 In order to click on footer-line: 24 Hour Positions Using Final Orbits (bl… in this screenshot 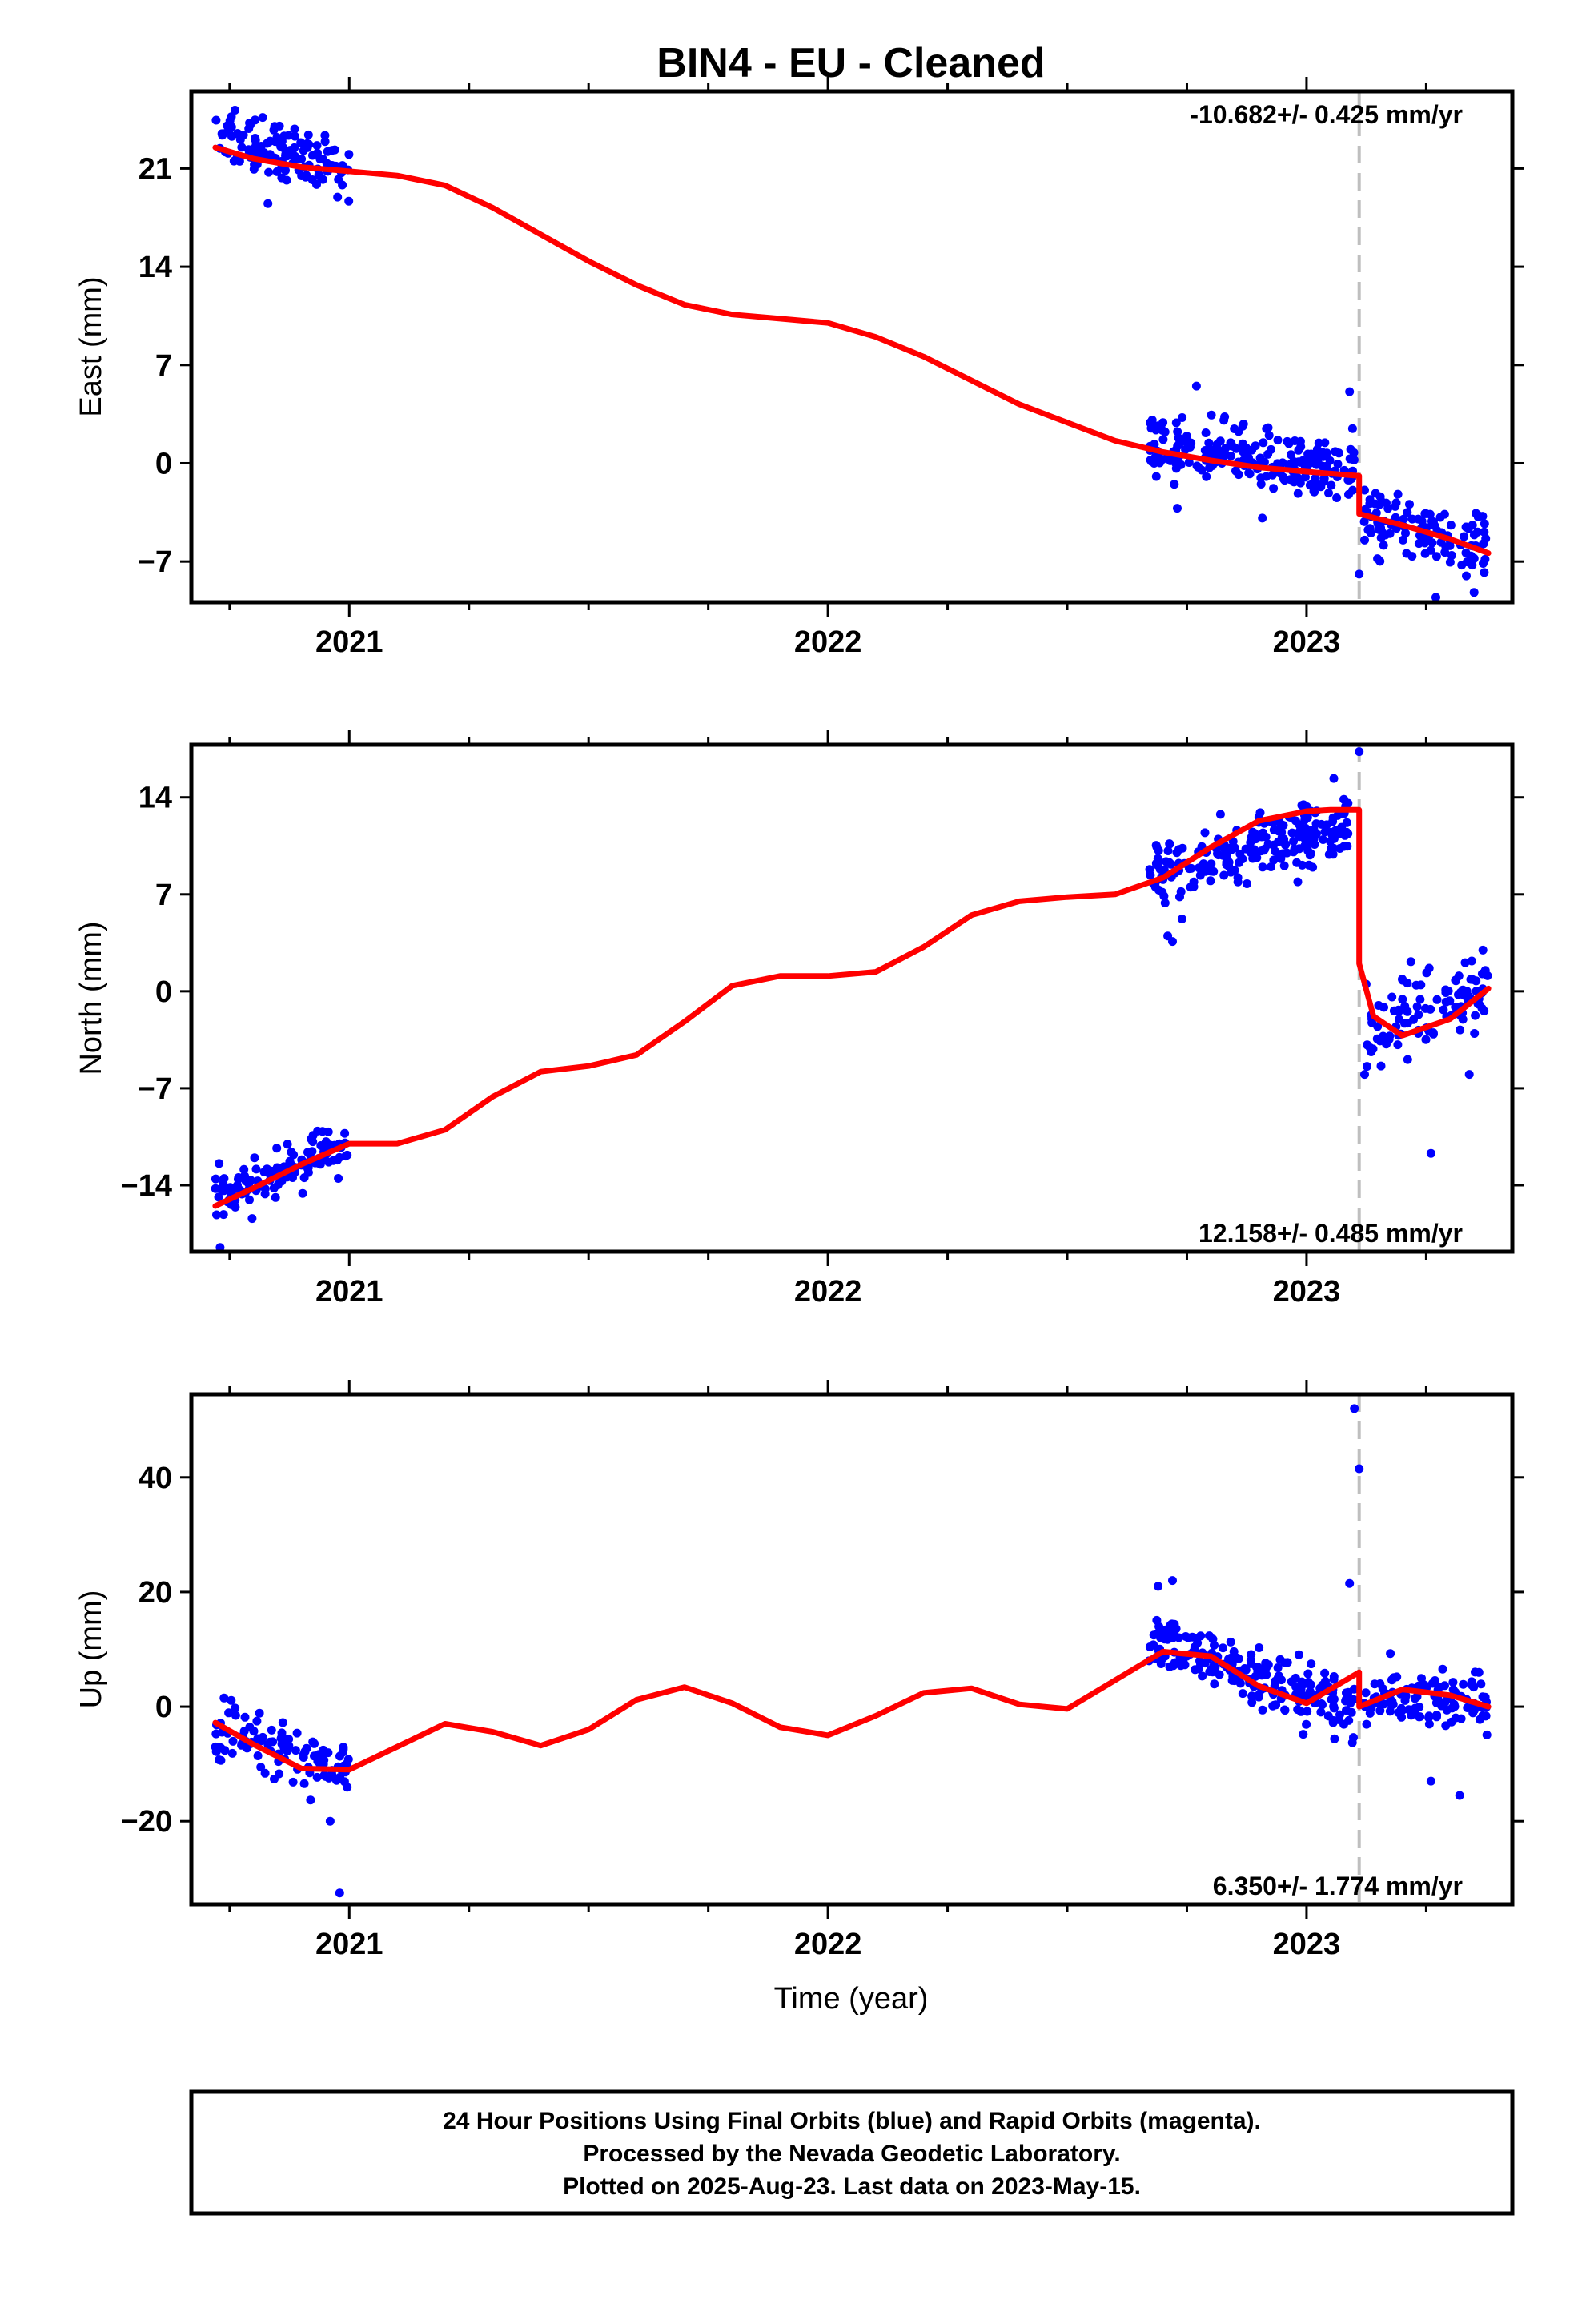, I will do `click(852, 2121)`.